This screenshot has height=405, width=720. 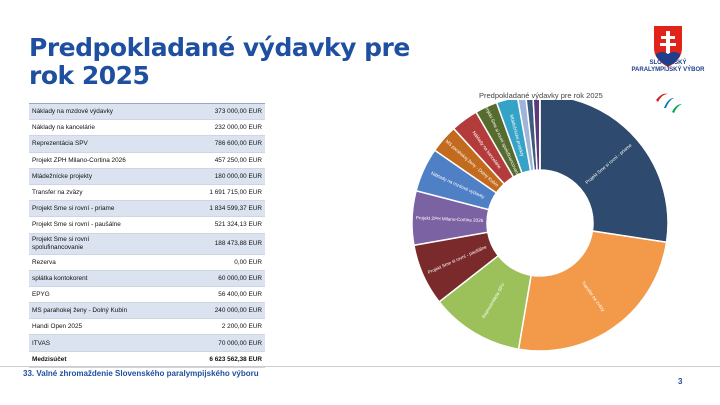 What do you see at coordinates (87, 343) in the screenshot?
I see `row-label: ITVAS` at bounding box center [87, 343].